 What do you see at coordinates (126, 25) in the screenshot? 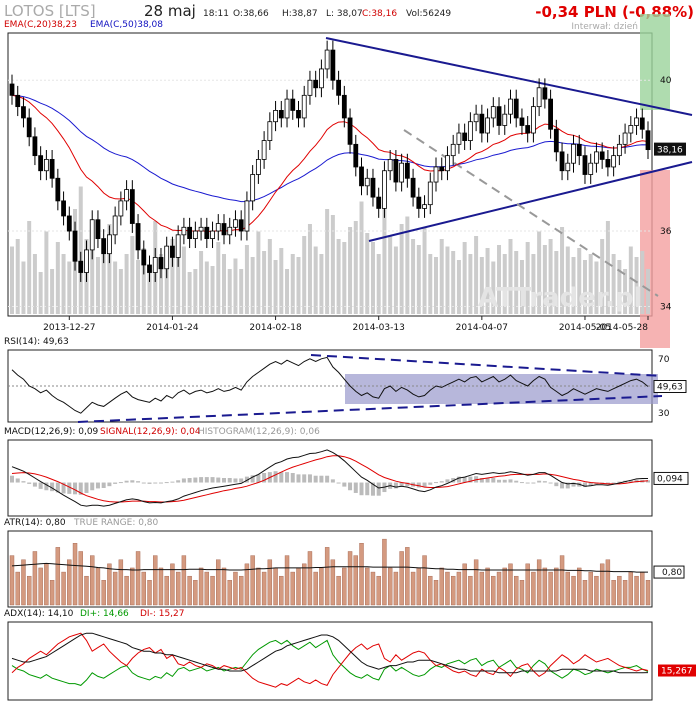
I see `ema50-legend: EMA(C,50)38,08` at bounding box center [126, 25].